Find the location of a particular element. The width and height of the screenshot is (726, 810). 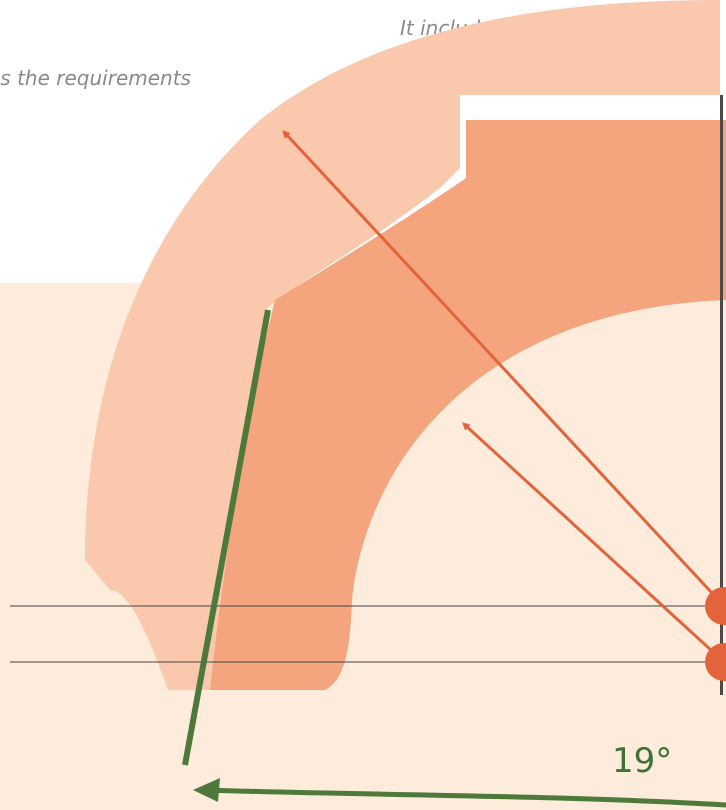

right-edge-line is located at coordinates (721, 395).